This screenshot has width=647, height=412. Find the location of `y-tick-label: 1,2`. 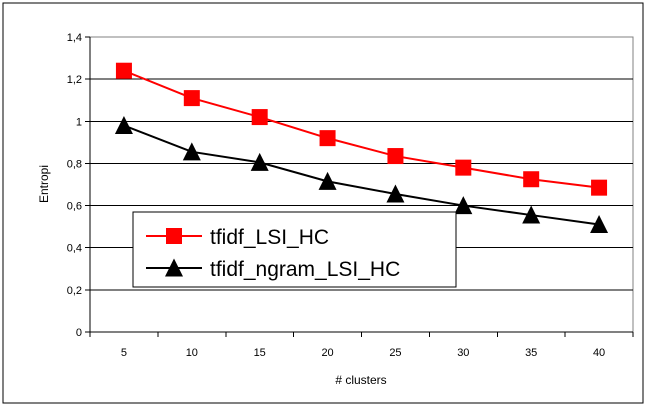

y-tick-label: 1,2 is located at coordinates (74, 80).